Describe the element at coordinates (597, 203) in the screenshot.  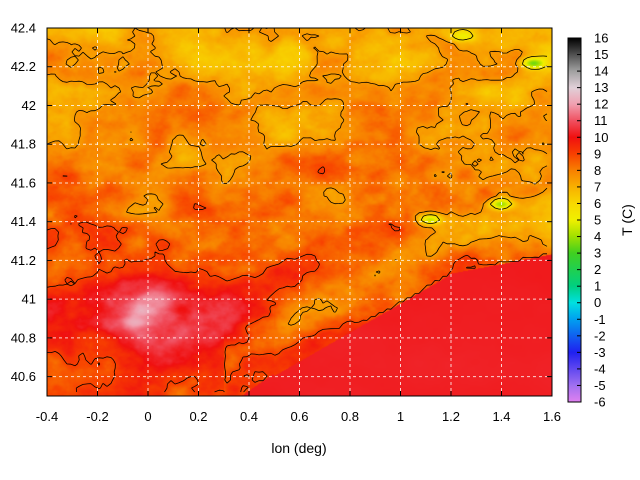
I see `colorbar-tick-label: 6` at that location.